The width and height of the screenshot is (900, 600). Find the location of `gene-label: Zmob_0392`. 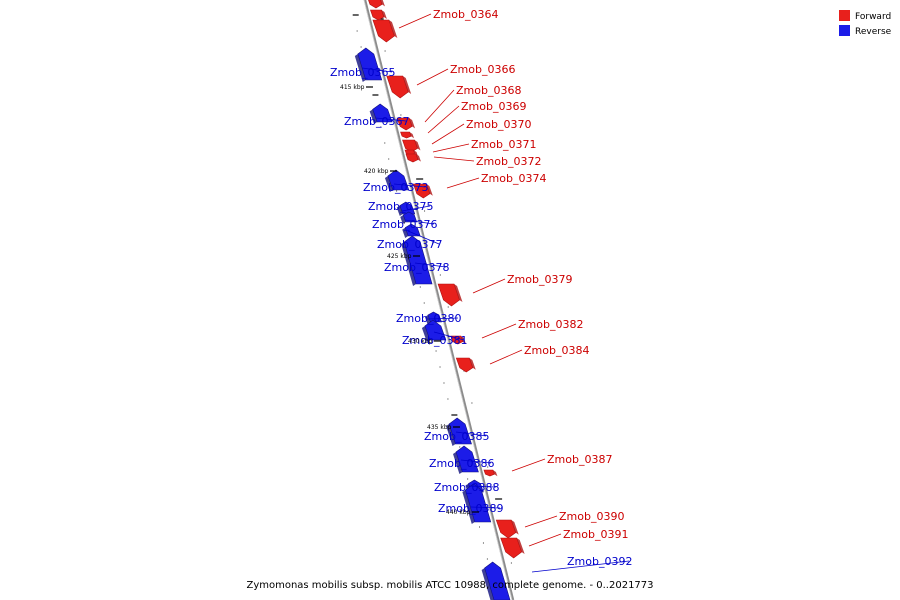

gene-label: Zmob_0392 is located at coordinates (599, 561).